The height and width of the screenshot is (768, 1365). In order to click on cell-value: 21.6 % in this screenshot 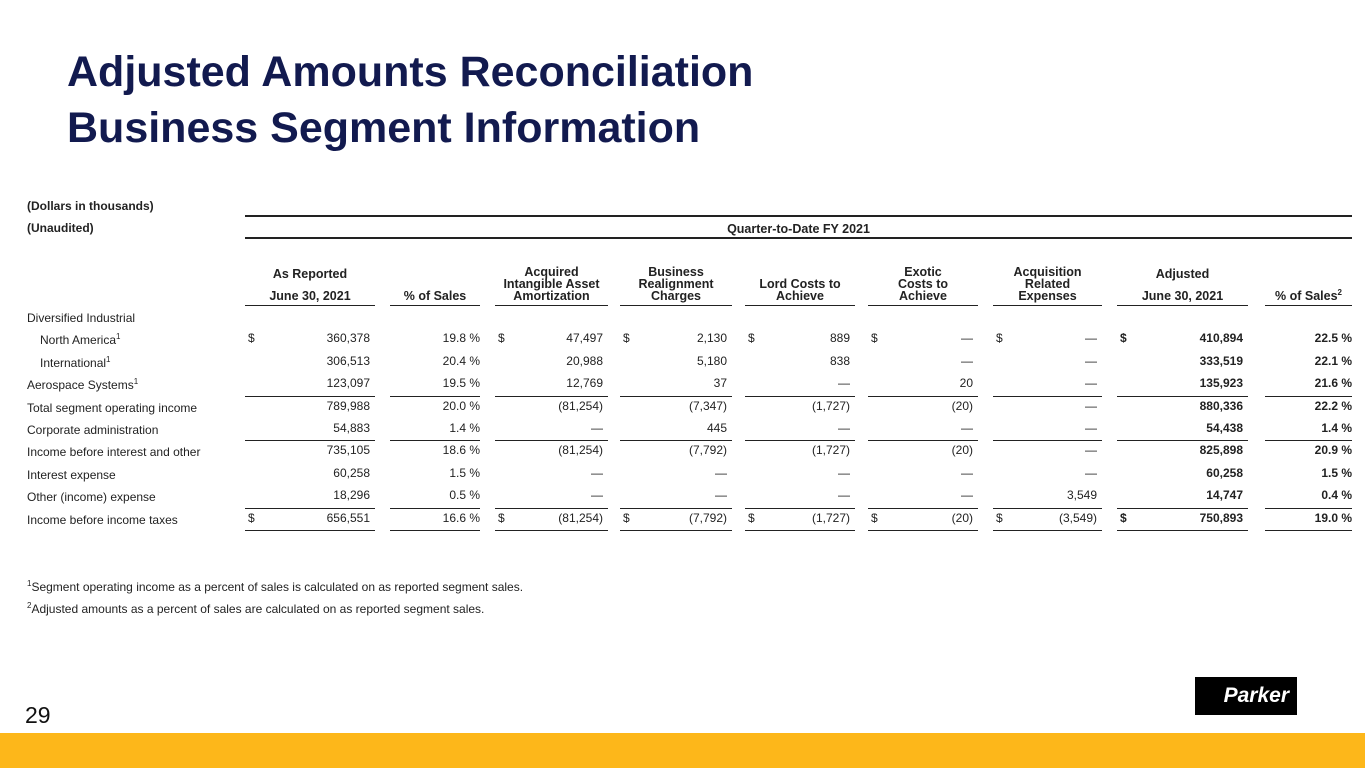, I will do `click(1333, 383)`.